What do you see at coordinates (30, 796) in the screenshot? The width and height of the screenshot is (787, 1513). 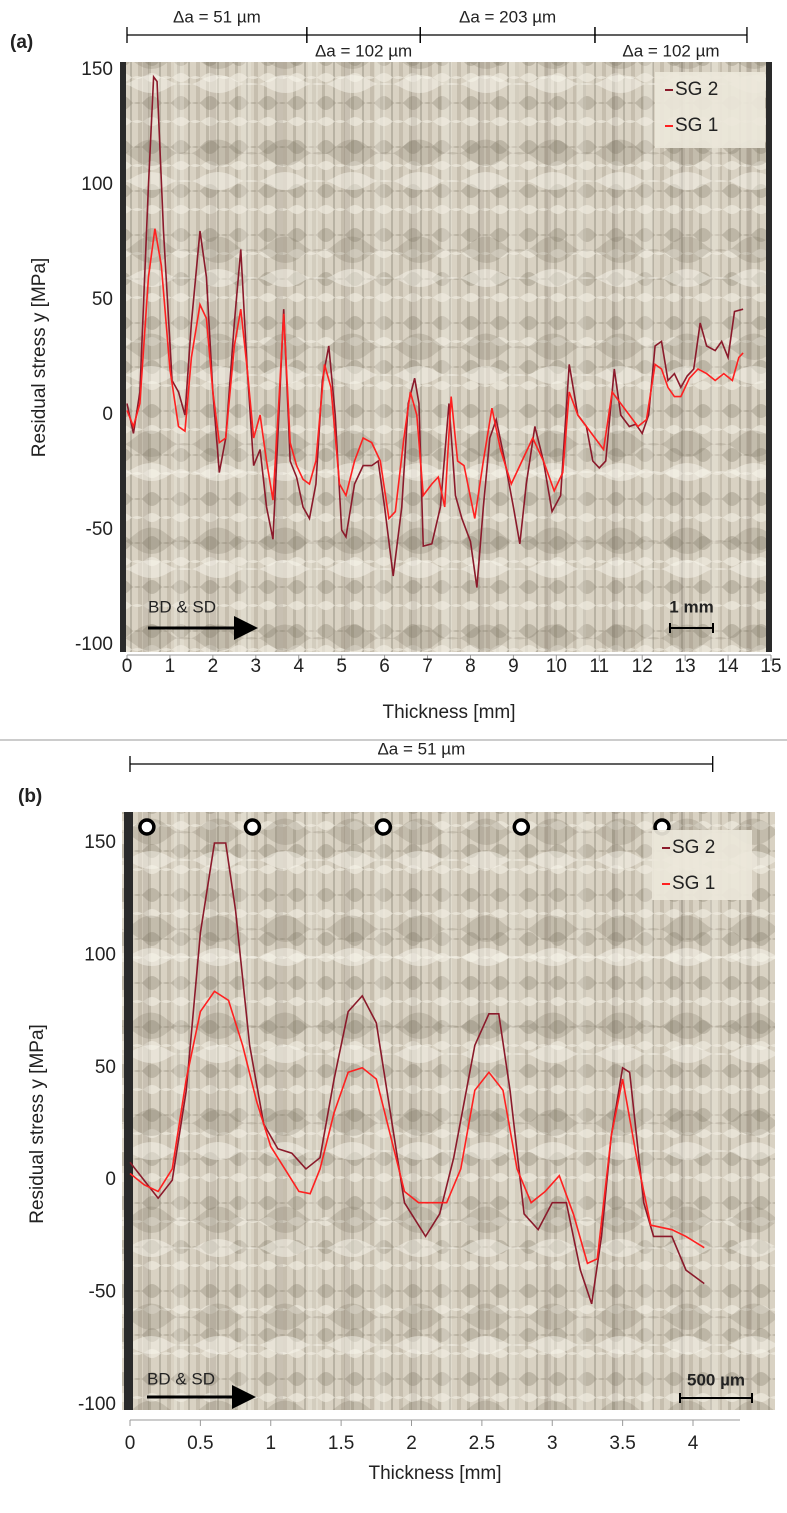 I see `panel-label: (b)` at bounding box center [30, 796].